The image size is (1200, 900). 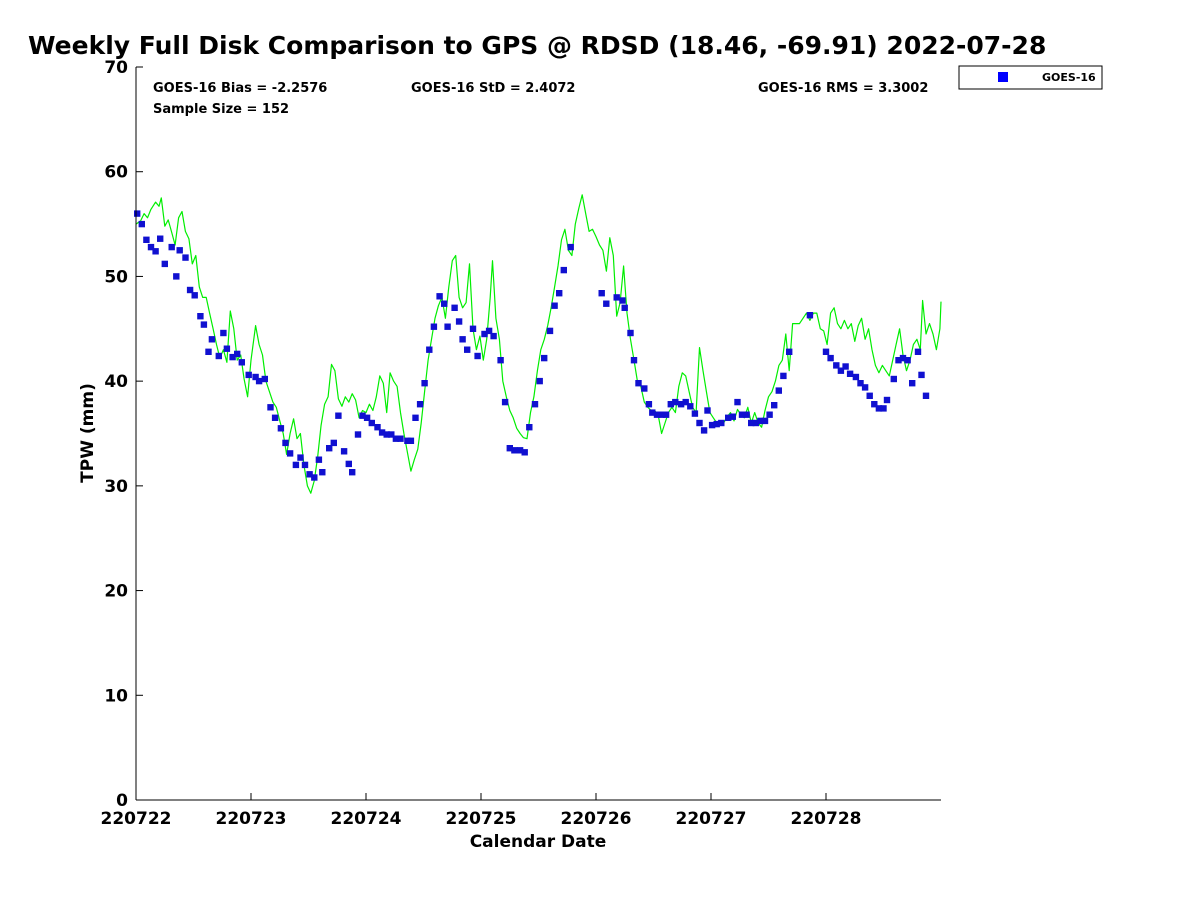 I want to click on legend-box, so click(x=1030, y=77).